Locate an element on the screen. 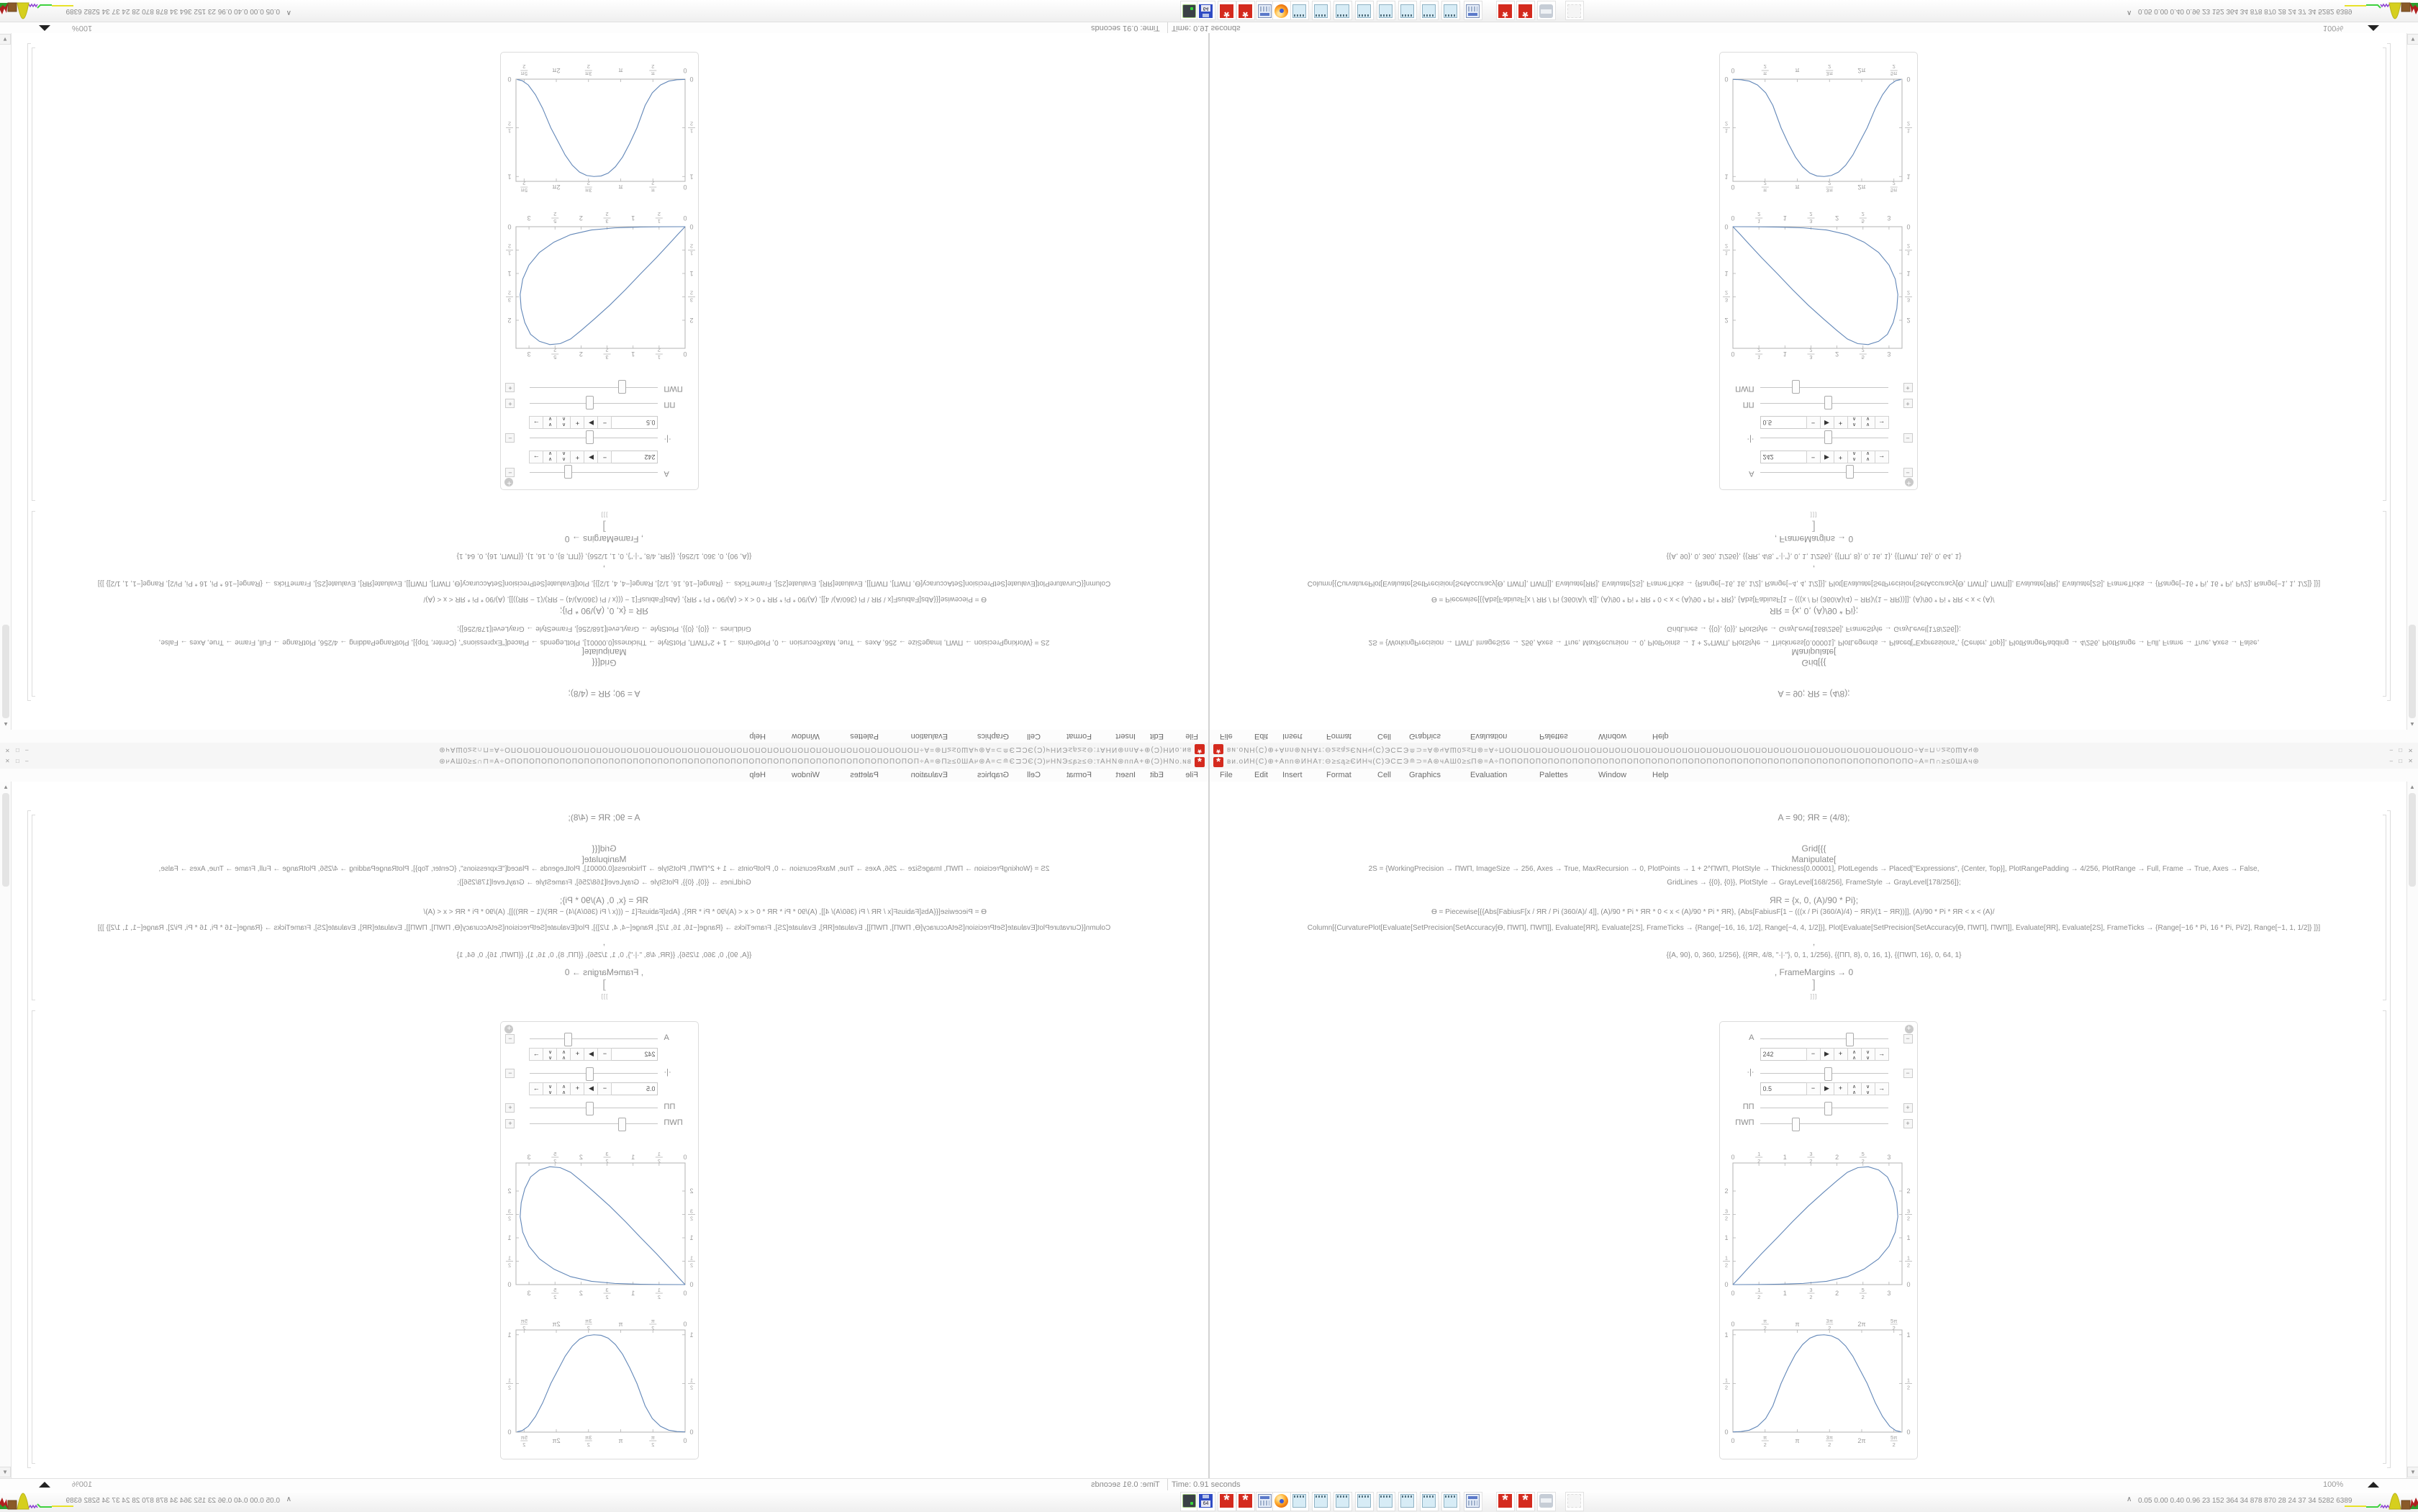 This screenshot has width=2418, height=1512. menu-window: Window is located at coordinates (1613, 775).